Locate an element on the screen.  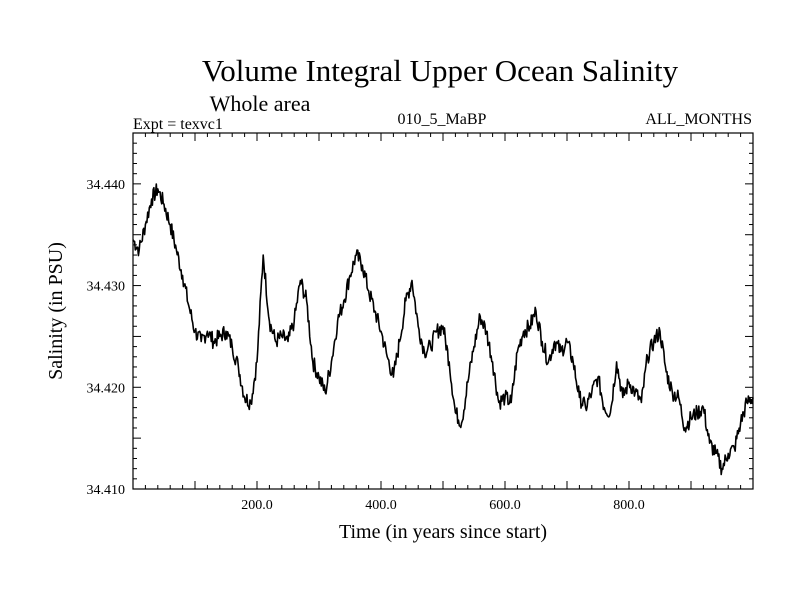
chart-title: Volume Integral Upper Ocean Salinity is located at coordinates (440, 70).